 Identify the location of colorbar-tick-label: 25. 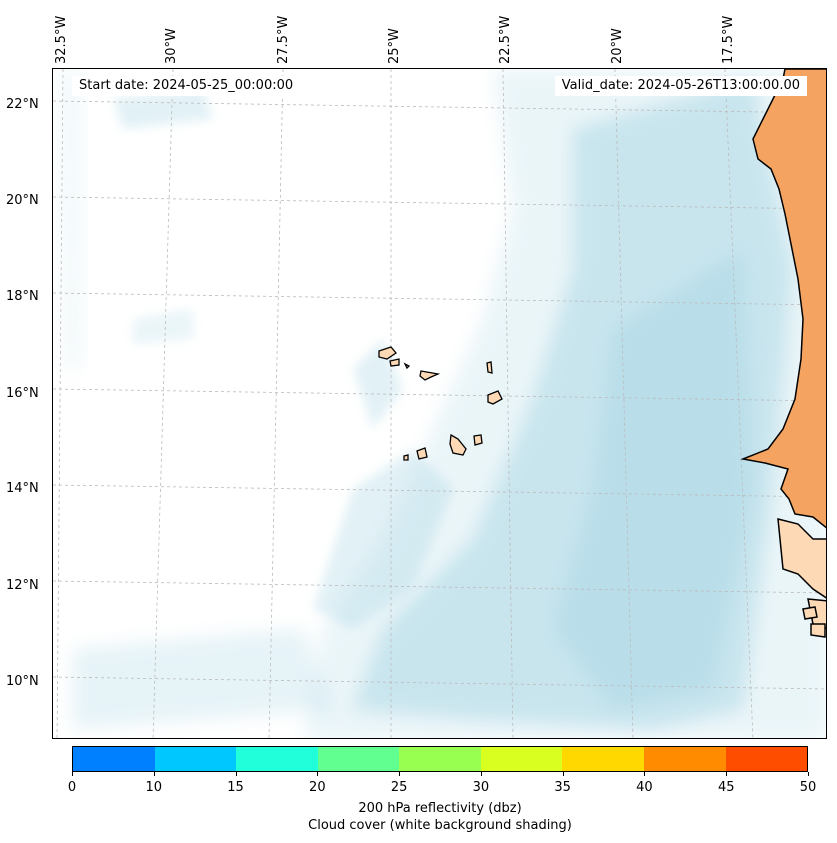
(399, 787).